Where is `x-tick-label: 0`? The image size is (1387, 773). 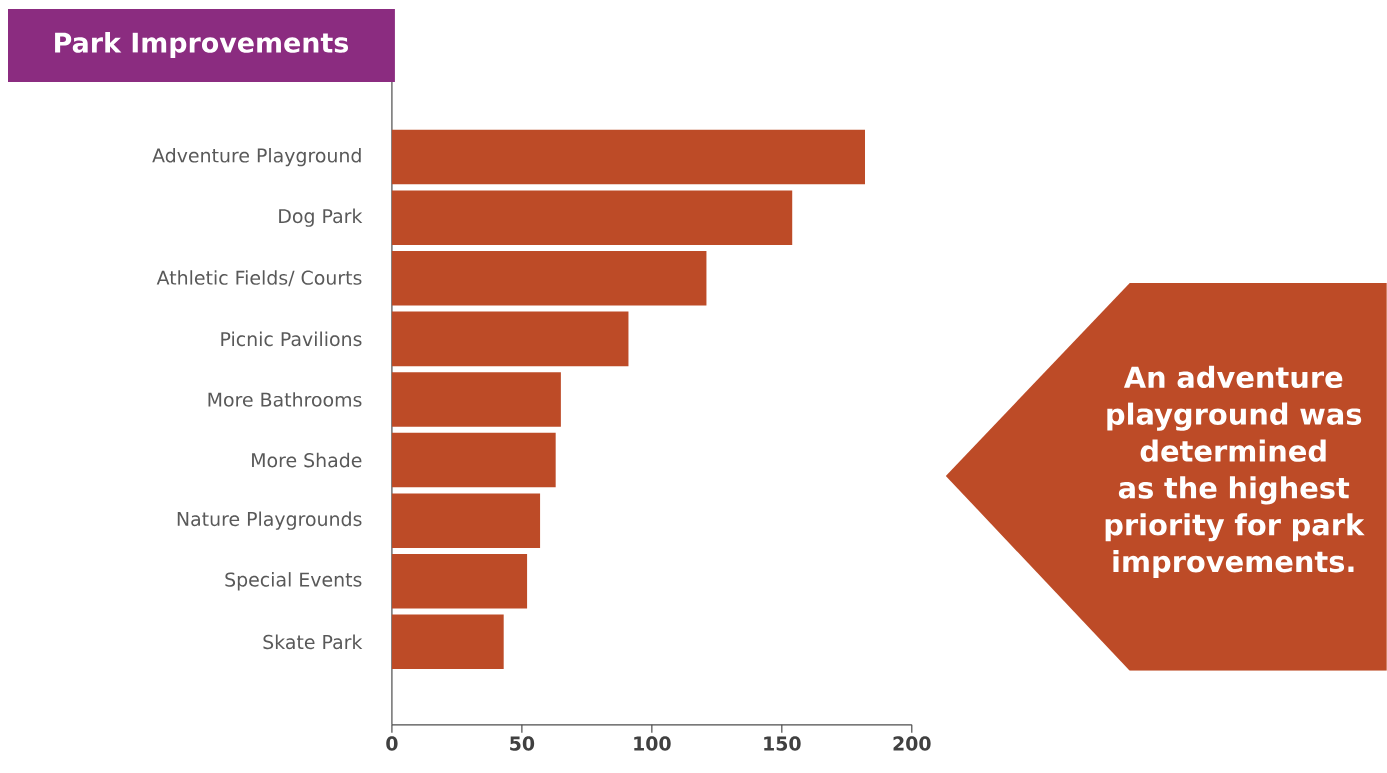 x-tick-label: 0 is located at coordinates (392, 743).